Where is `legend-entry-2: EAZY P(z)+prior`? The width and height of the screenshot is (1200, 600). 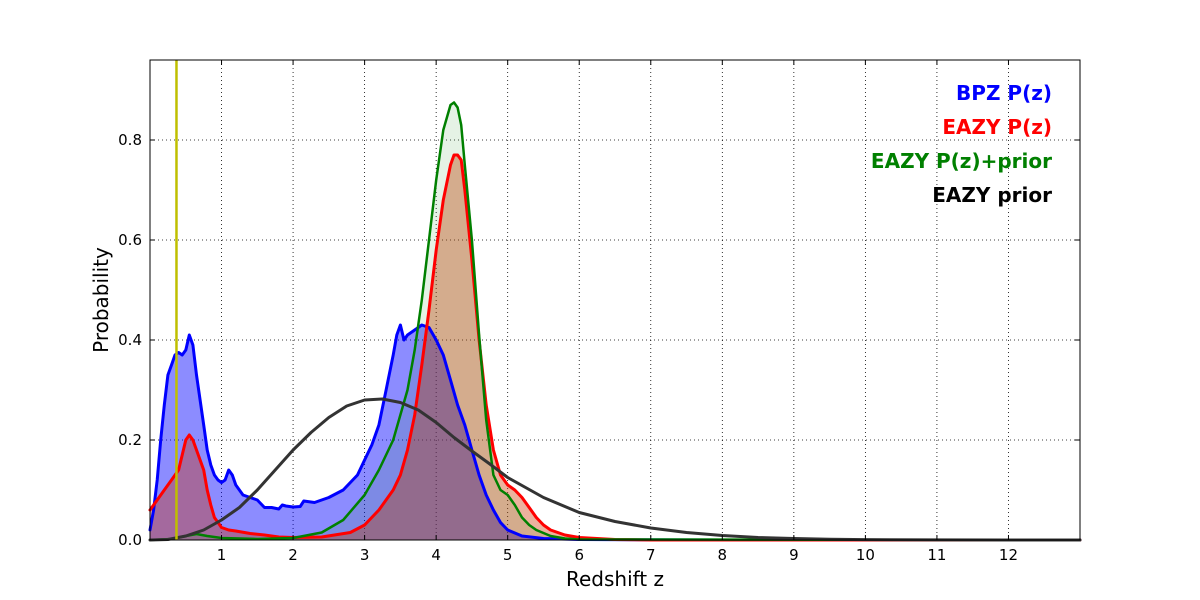 legend-entry-2: EAZY P(z)+prior is located at coordinates (961, 161).